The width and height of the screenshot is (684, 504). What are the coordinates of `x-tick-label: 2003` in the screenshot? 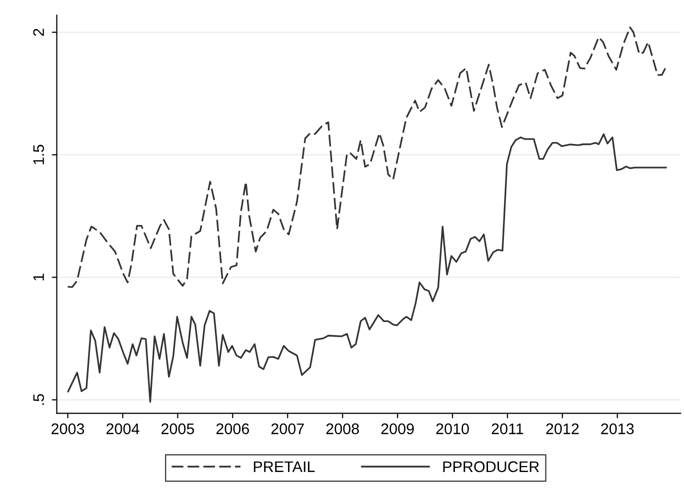 It's located at (68, 428).